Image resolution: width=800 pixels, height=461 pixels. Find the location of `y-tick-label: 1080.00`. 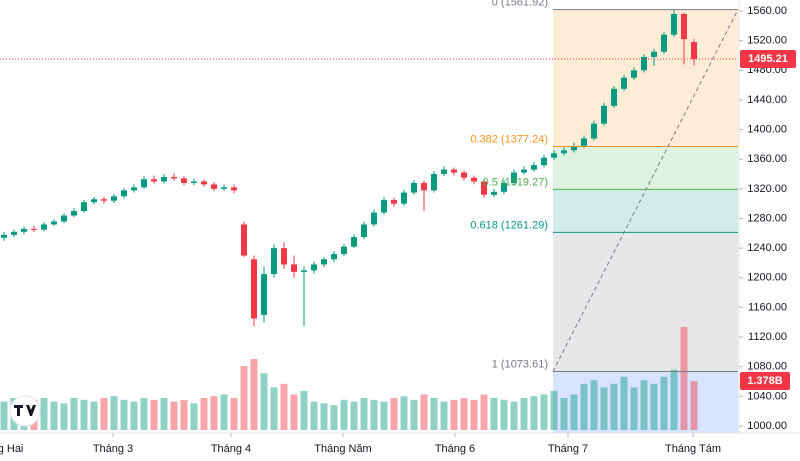

y-tick-label: 1080.00 is located at coordinates (767, 367).